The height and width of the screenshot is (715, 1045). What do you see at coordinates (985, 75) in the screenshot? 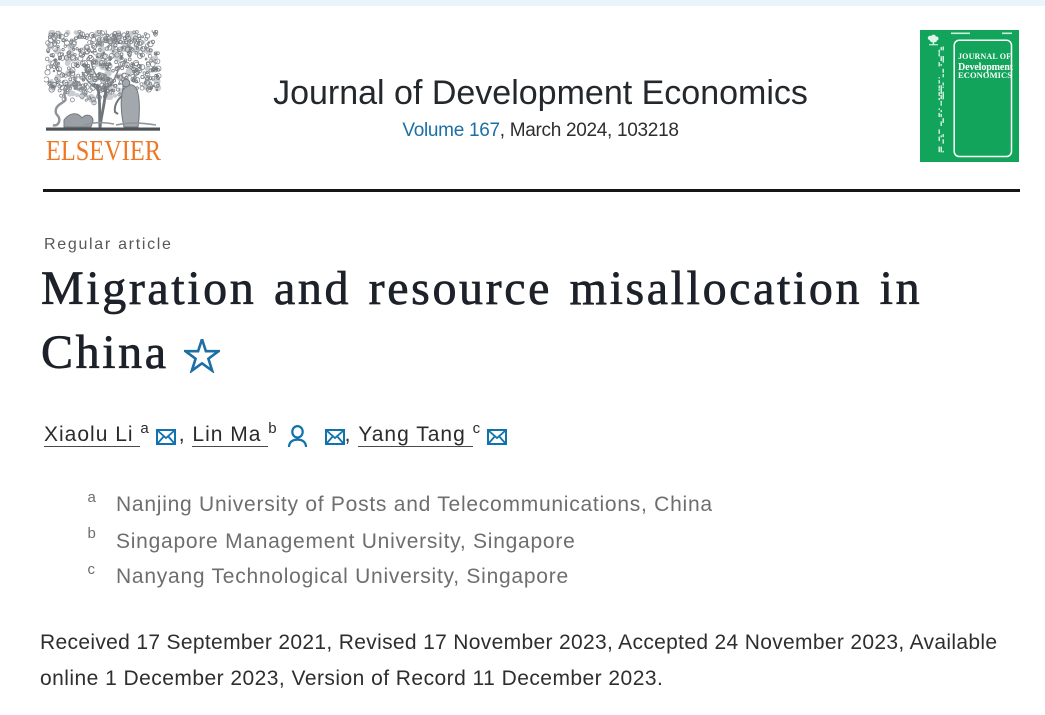
I see `svg-text: ECONOMICS` at bounding box center [985, 75].